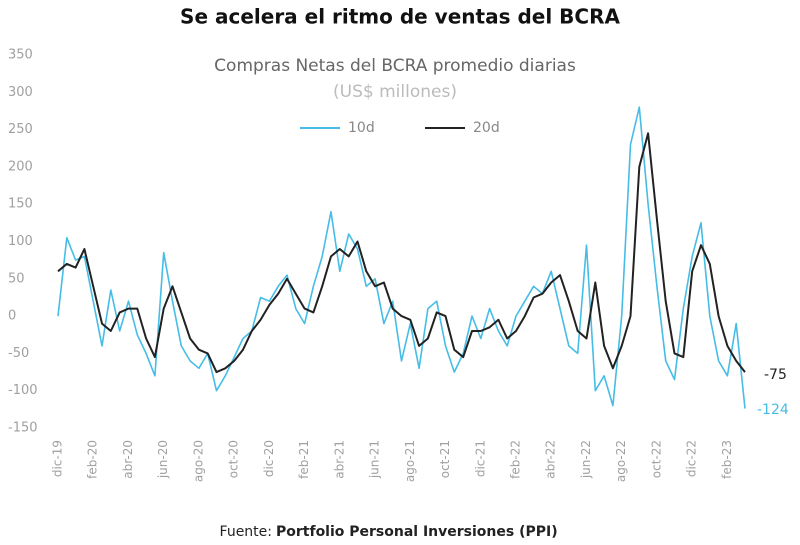 This screenshot has width=800, height=545. I want to click on chart-title: Se acelera el ritmo de ventas del BCRA, so click(400, 17).